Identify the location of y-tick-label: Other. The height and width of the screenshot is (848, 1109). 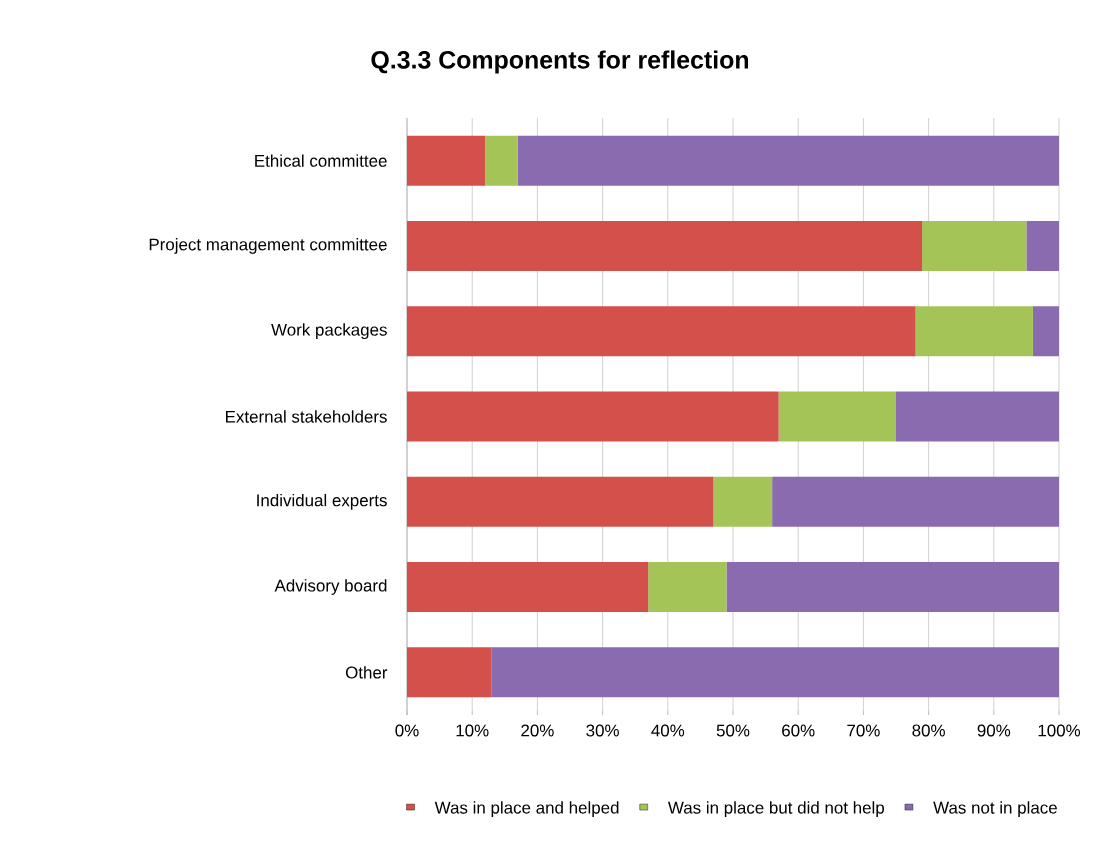
(366, 672).